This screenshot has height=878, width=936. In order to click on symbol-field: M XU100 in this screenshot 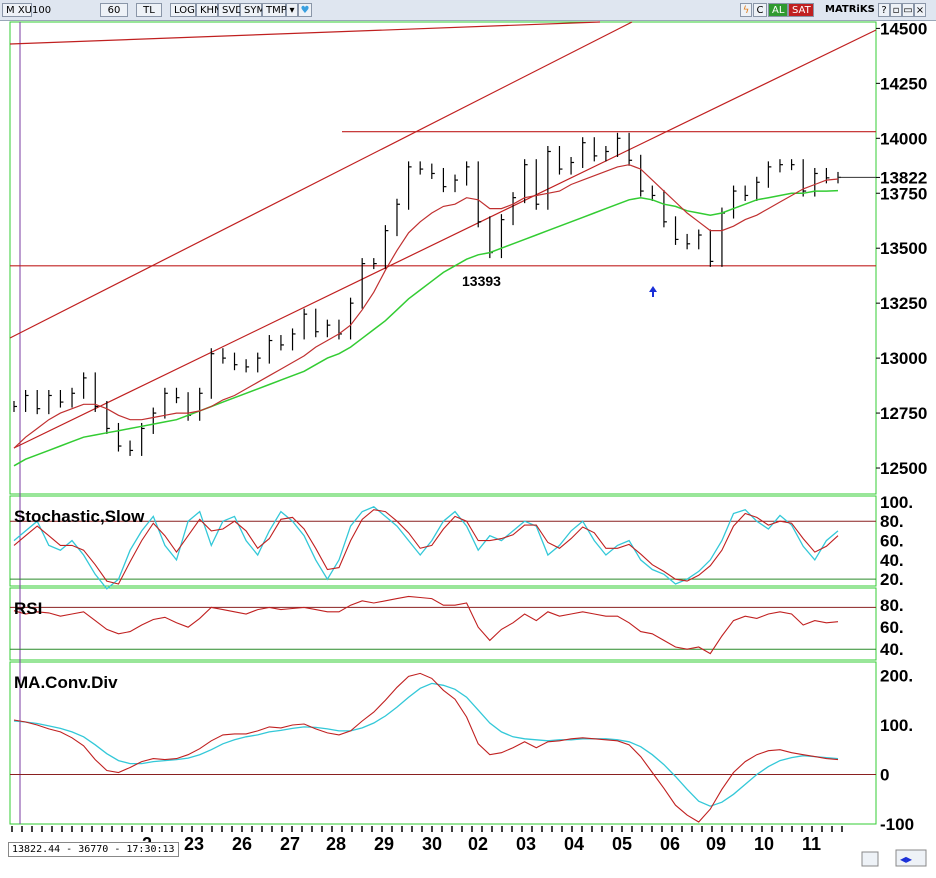, I will do `click(26, 10)`.